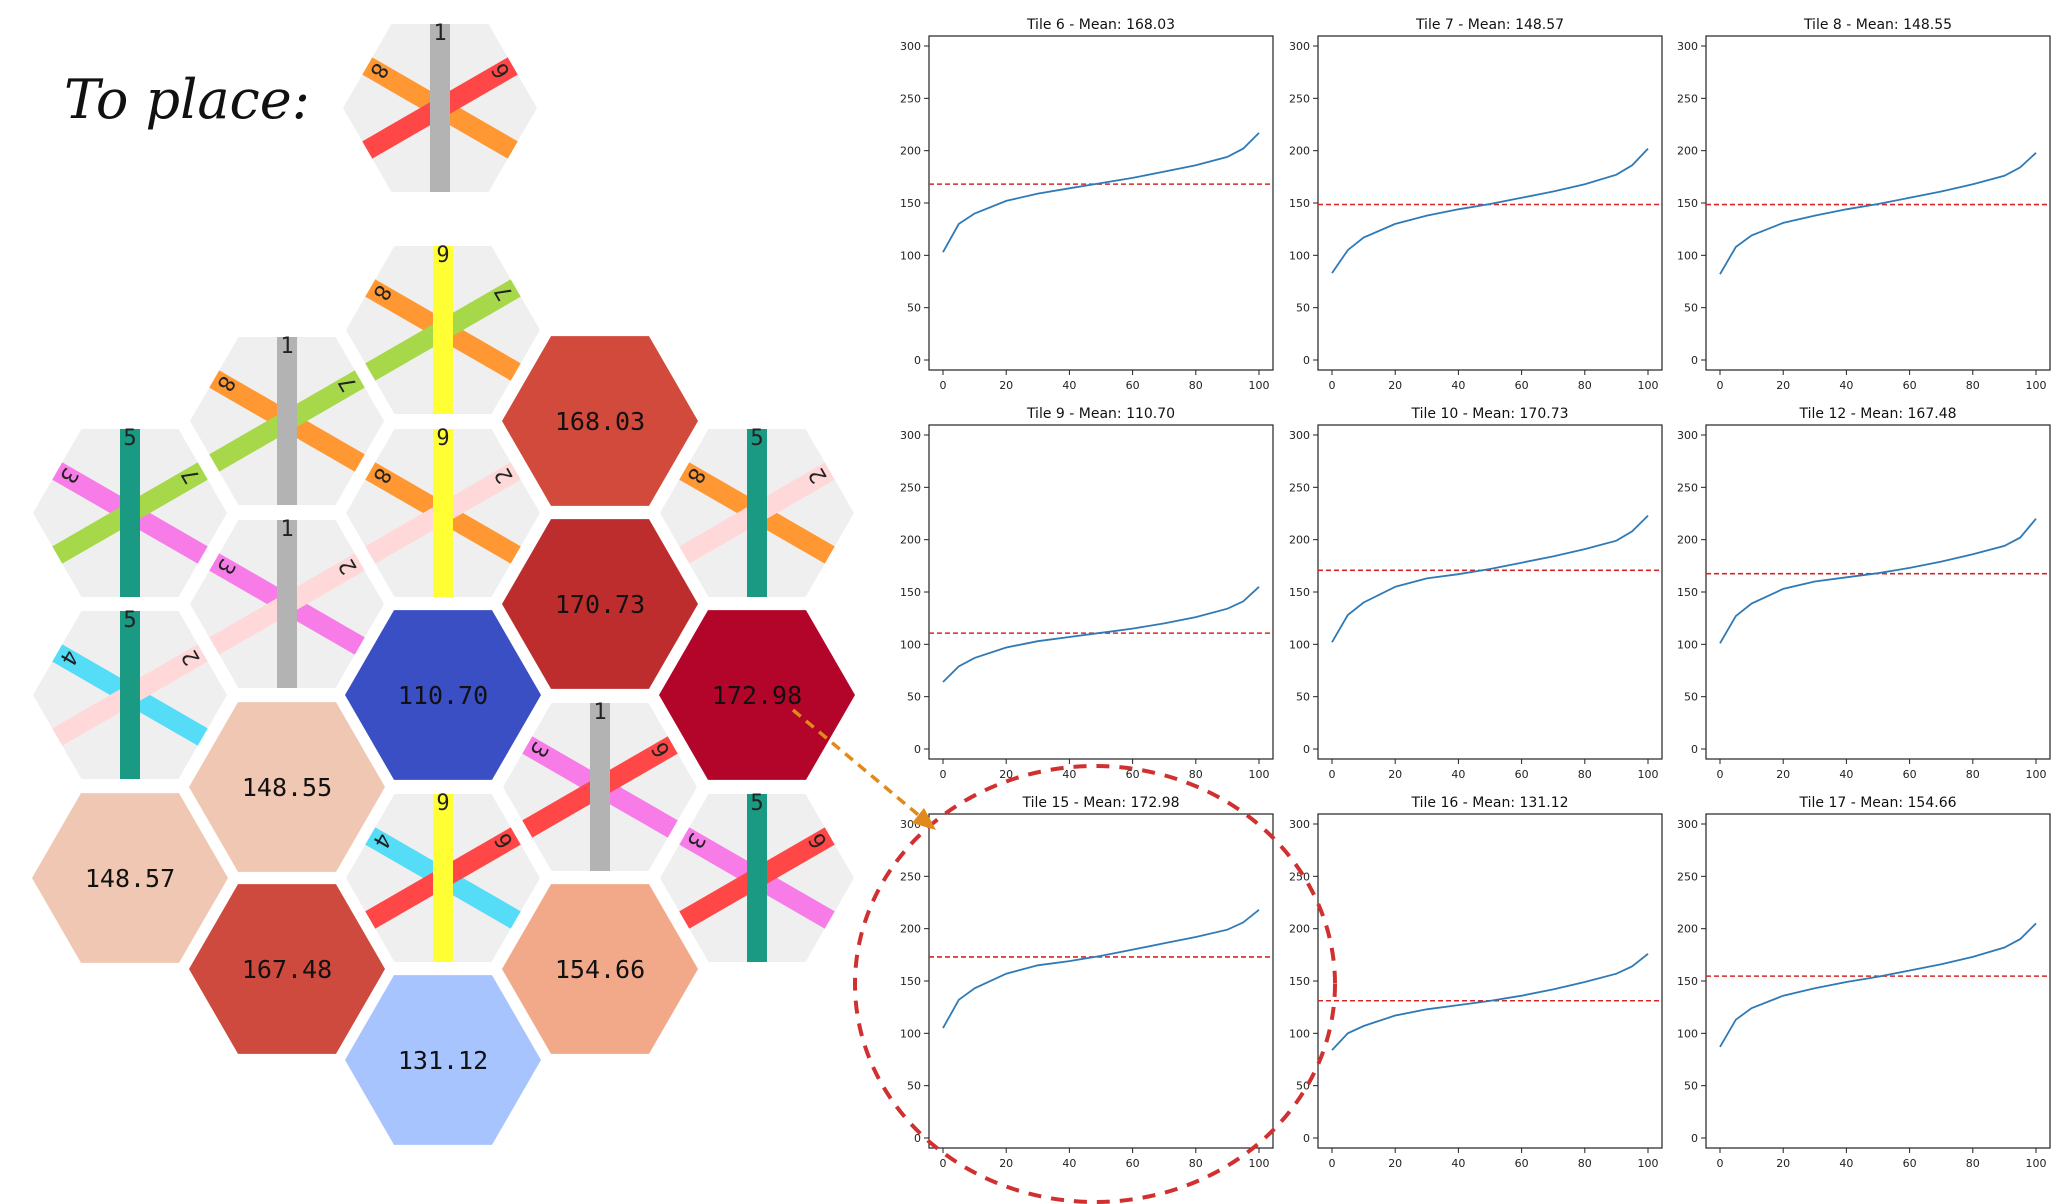 This screenshot has width=2059, height=1204. What do you see at coordinates (1877, 803) in the screenshot?
I see `chart-title: Tile 17 - Mean: 154.66` at bounding box center [1877, 803].